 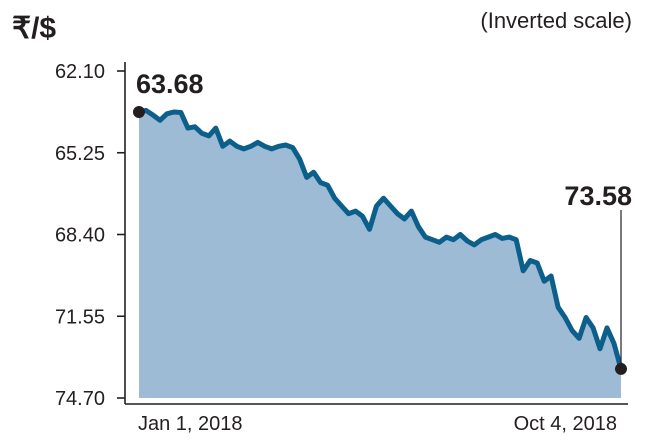 I want to click on x-tick-label: Jan 1, 2018, so click(x=190, y=424).